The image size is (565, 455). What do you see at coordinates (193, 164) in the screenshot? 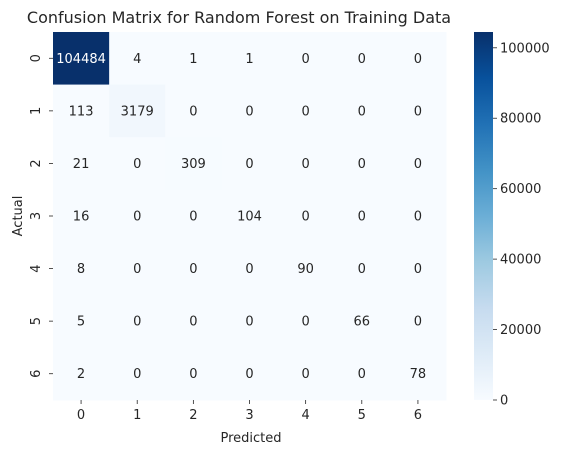
I see `cell-value-label: 309` at bounding box center [193, 164].